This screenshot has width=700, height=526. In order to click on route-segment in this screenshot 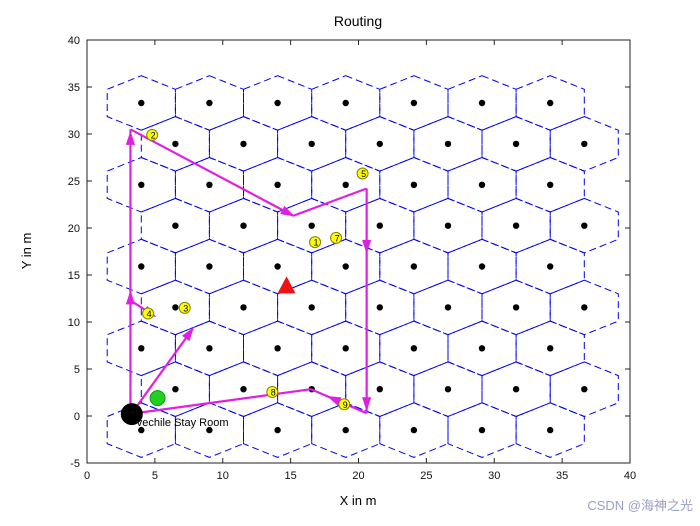, I will do `click(330, 202)`.